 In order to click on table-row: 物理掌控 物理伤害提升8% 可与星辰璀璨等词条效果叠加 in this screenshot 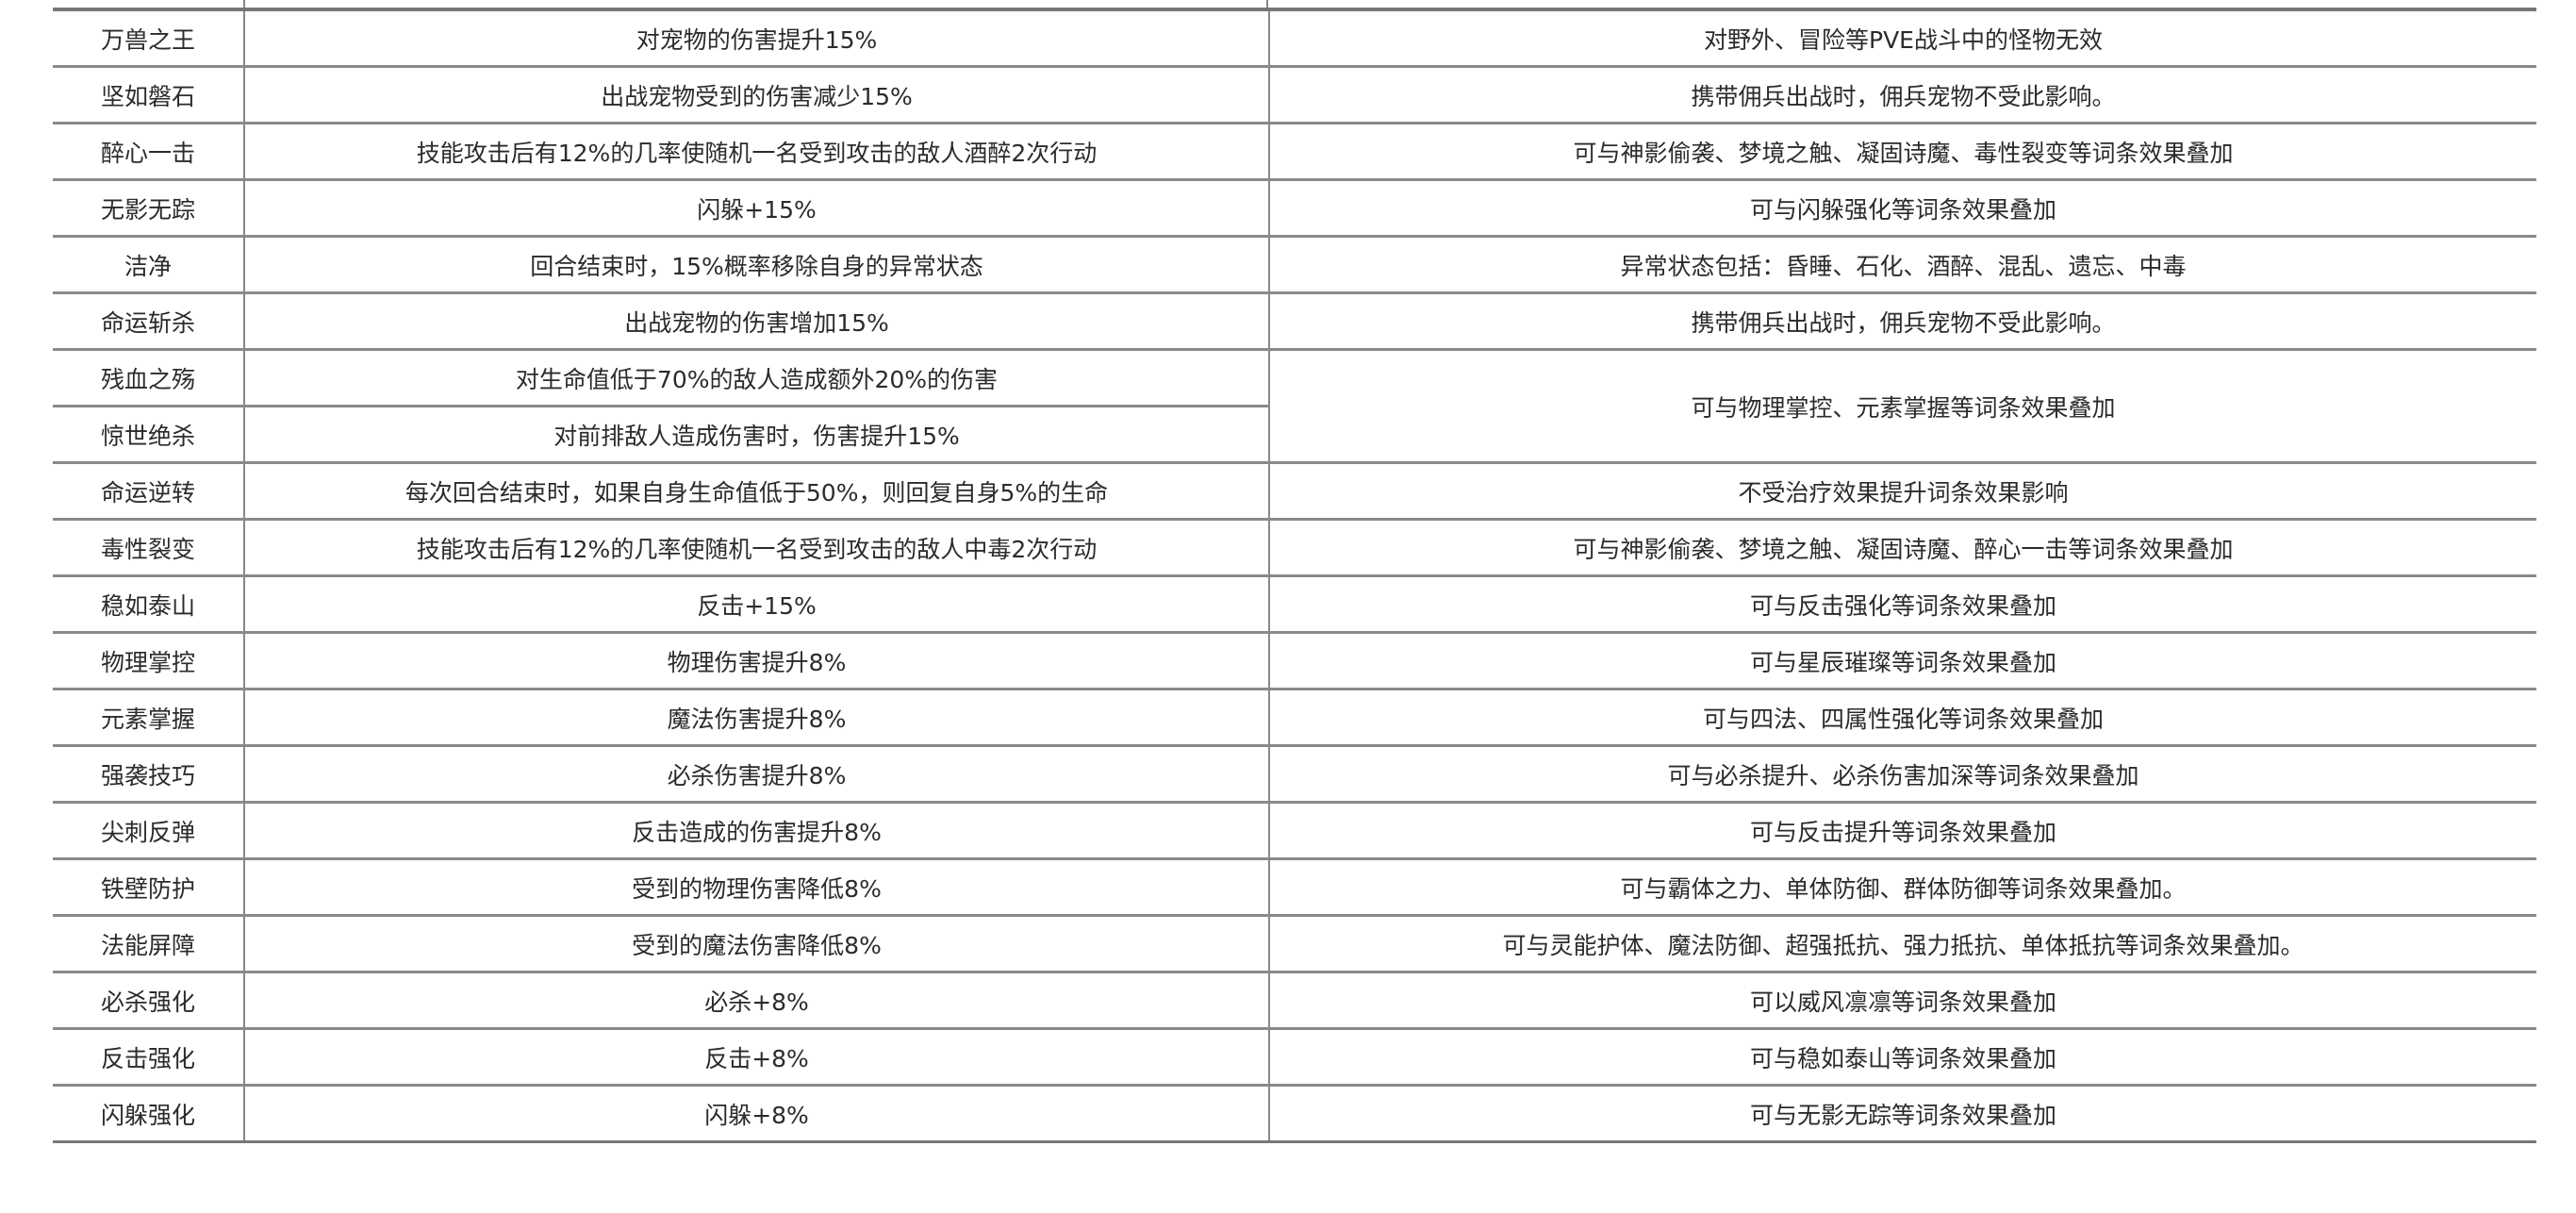, I will do `click(1294, 660)`.